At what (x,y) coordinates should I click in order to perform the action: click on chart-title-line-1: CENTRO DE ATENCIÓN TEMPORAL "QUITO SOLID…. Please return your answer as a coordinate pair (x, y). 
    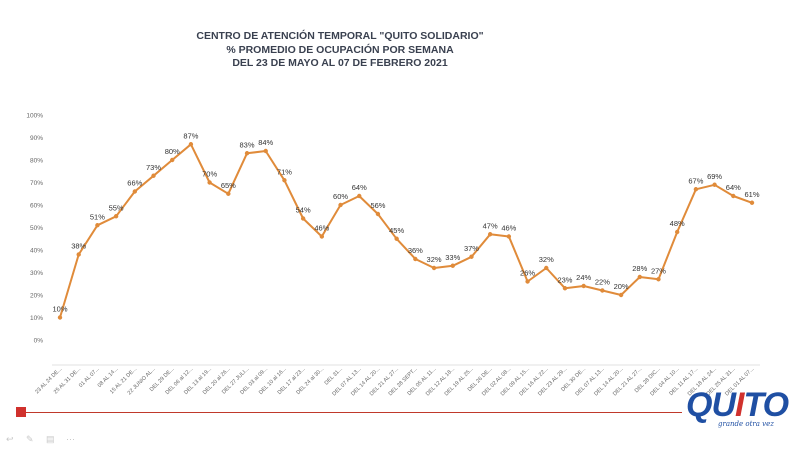
    Looking at the image, I should click on (340, 36).